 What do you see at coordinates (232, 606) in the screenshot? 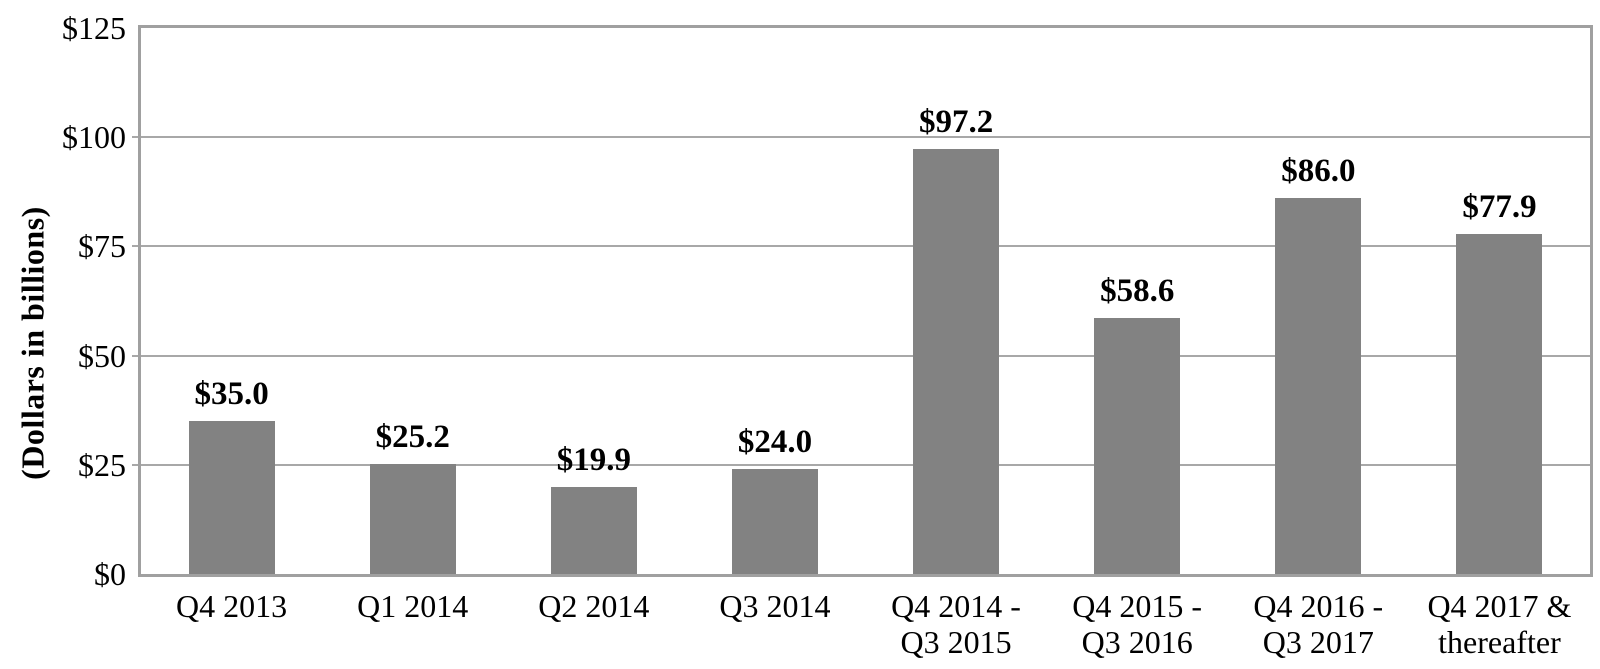
I see `x-tick-label: Q4 2013` at bounding box center [232, 606].